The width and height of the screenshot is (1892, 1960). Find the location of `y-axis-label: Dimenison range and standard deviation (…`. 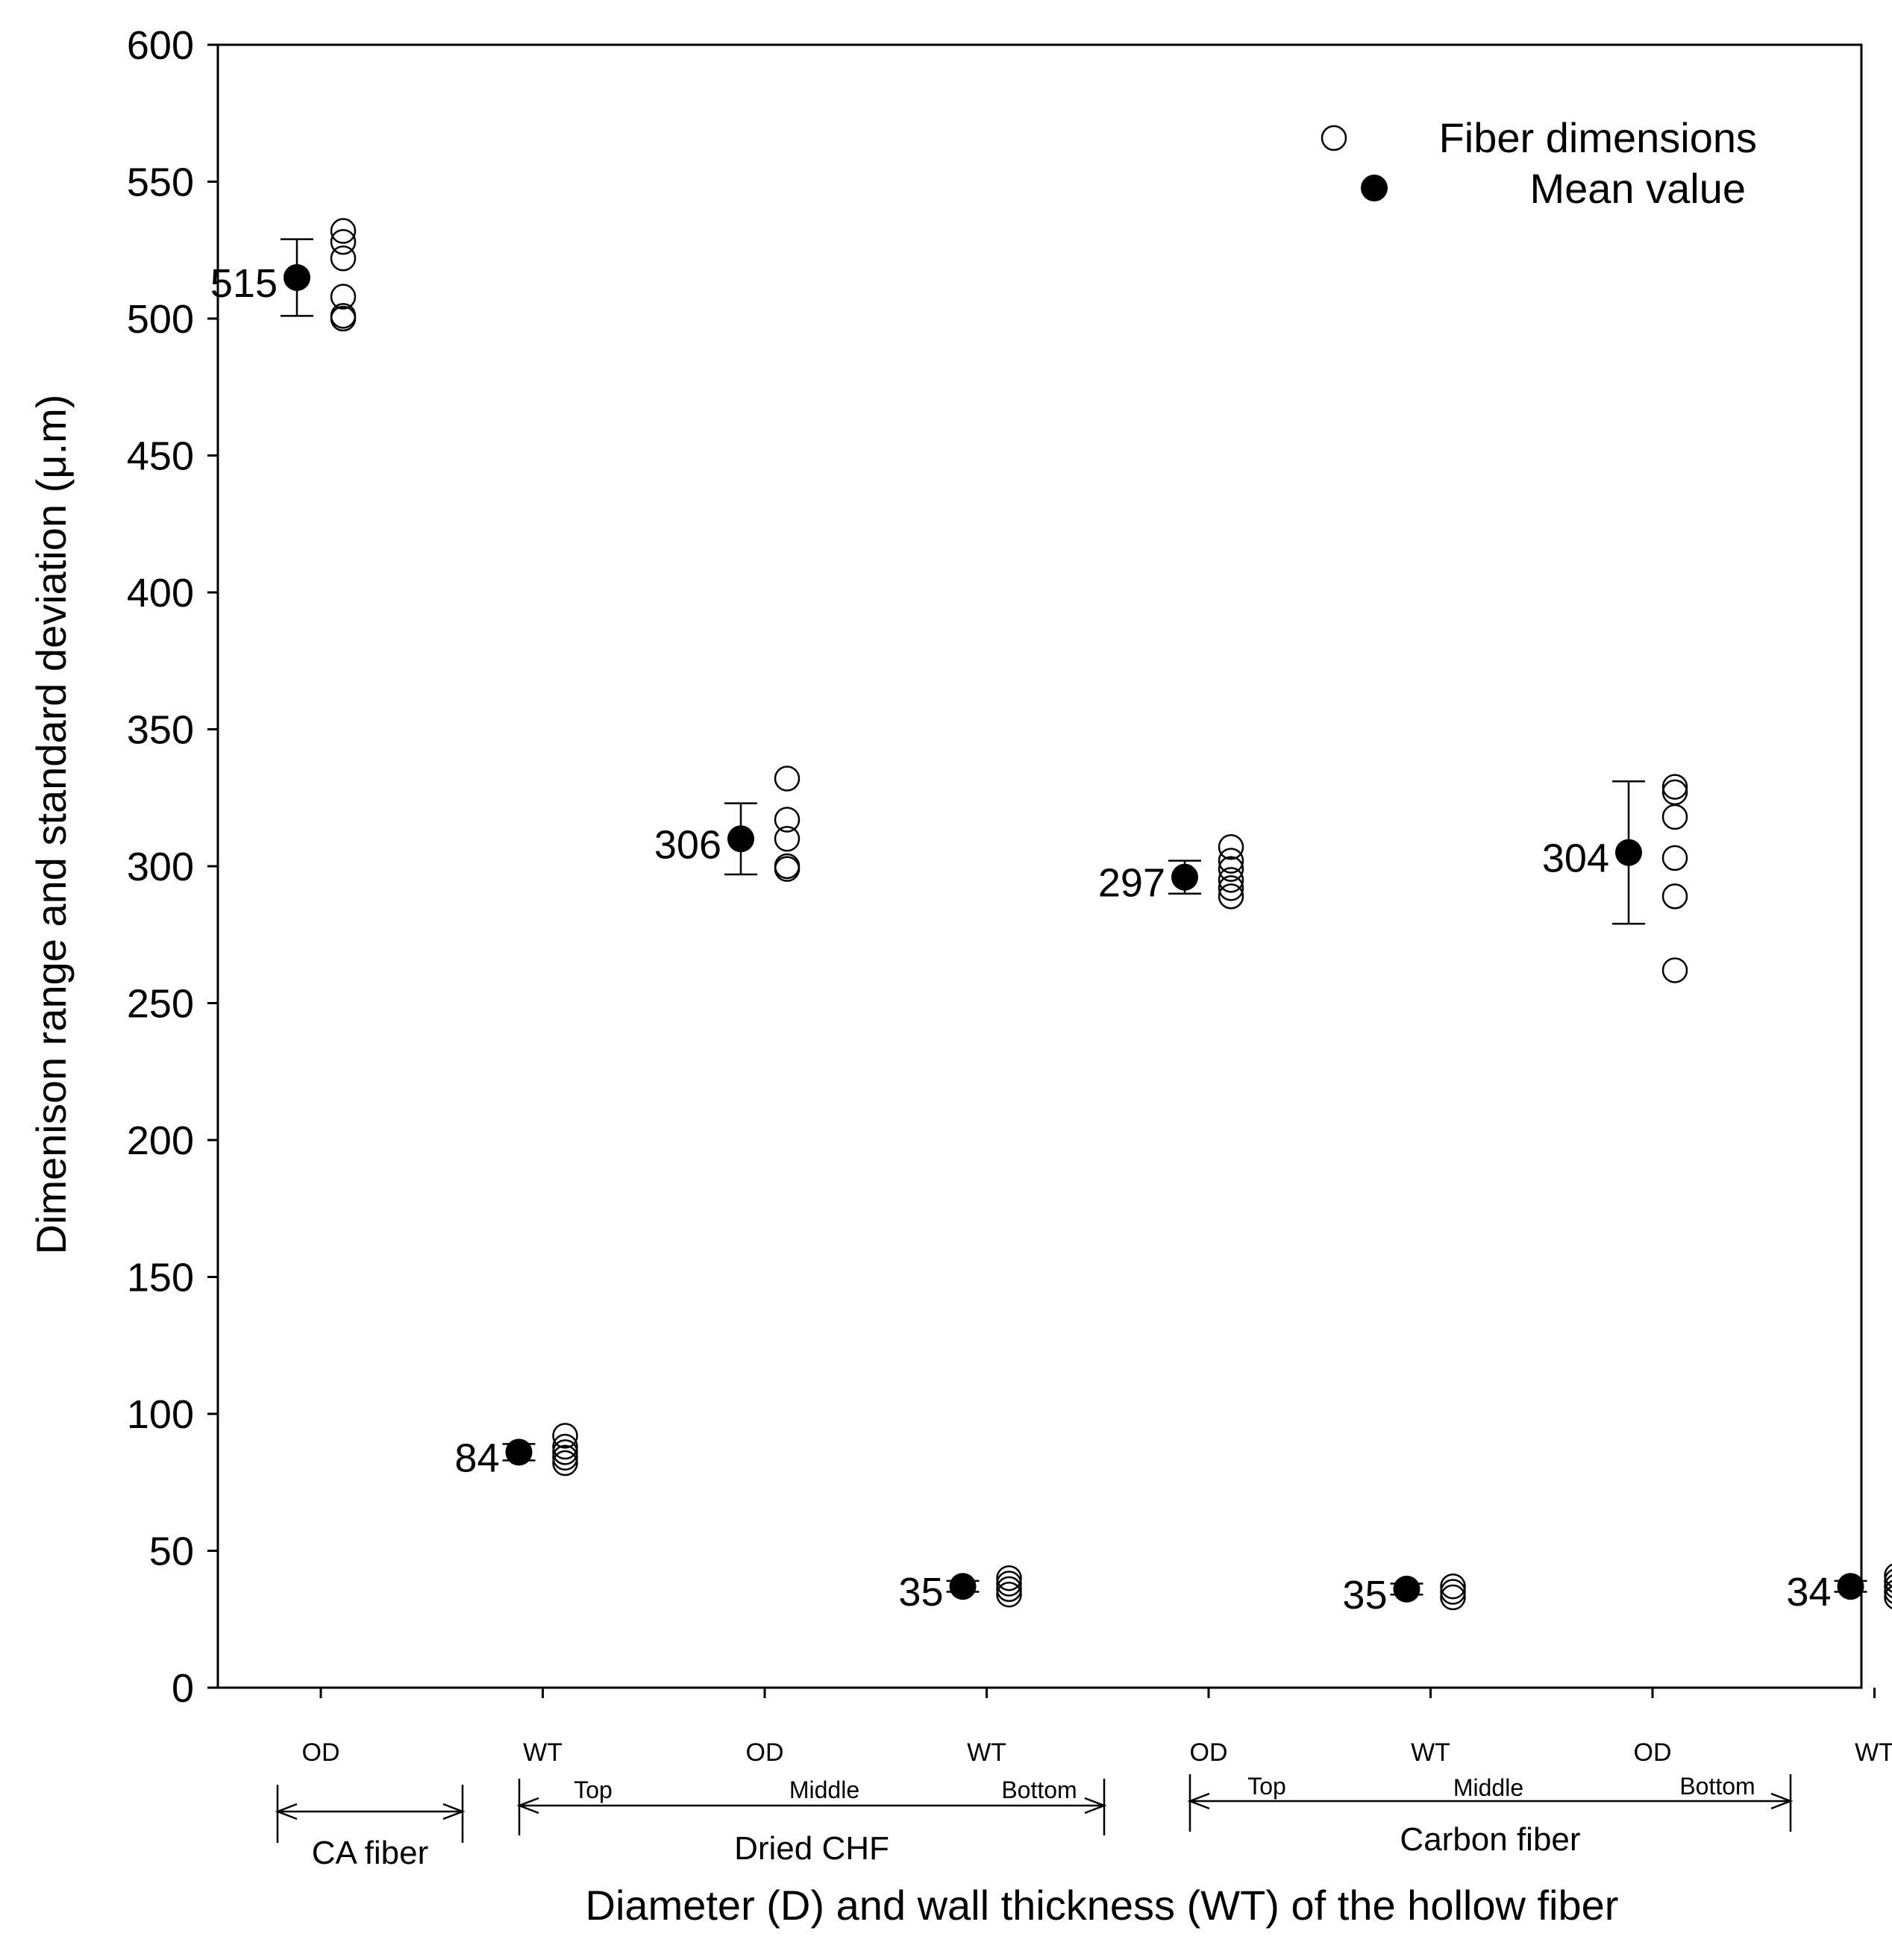

y-axis-label: Dimenison range and standard deviation (… is located at coordinates (52, 825).